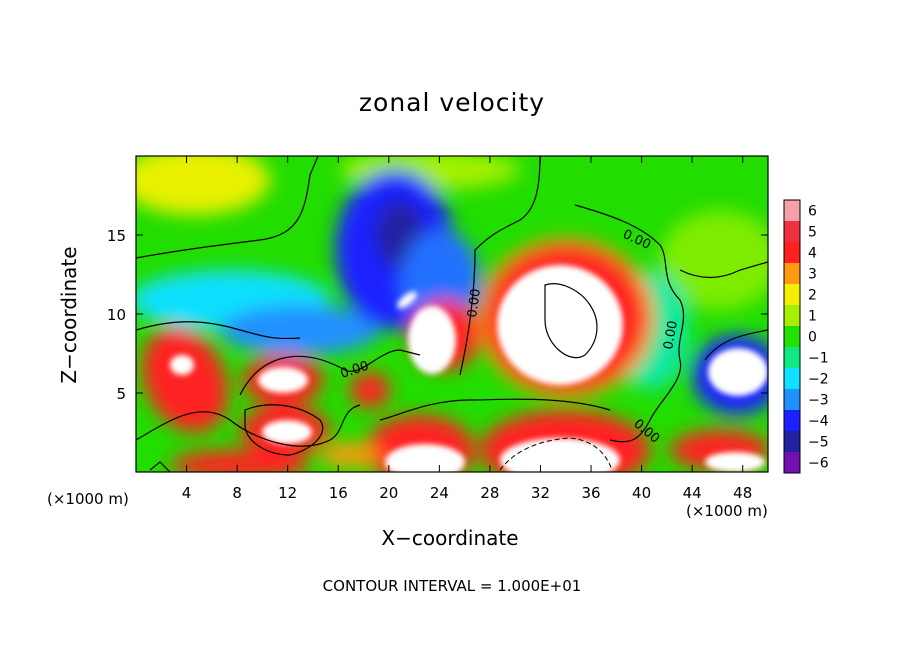  What do you see at coordinates (88, 499) in the screenshot?
I see `x-unit-left: (×1000 m)` at bounding box center [88, 499].